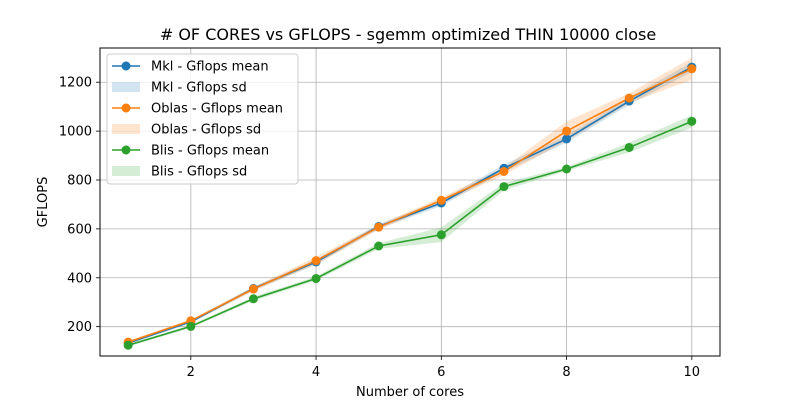 The width and height of the screenshot is (800, 400). Describe the element at coordinates (43, 202) in the screenshot. I see `y-axis-label: GFLOPS` at that location.